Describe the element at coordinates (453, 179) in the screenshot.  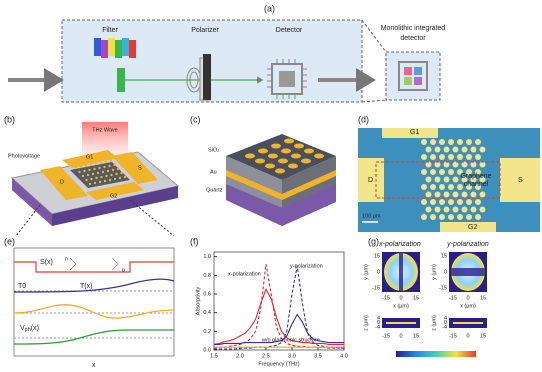
I see `plasmonic-array` at that location.